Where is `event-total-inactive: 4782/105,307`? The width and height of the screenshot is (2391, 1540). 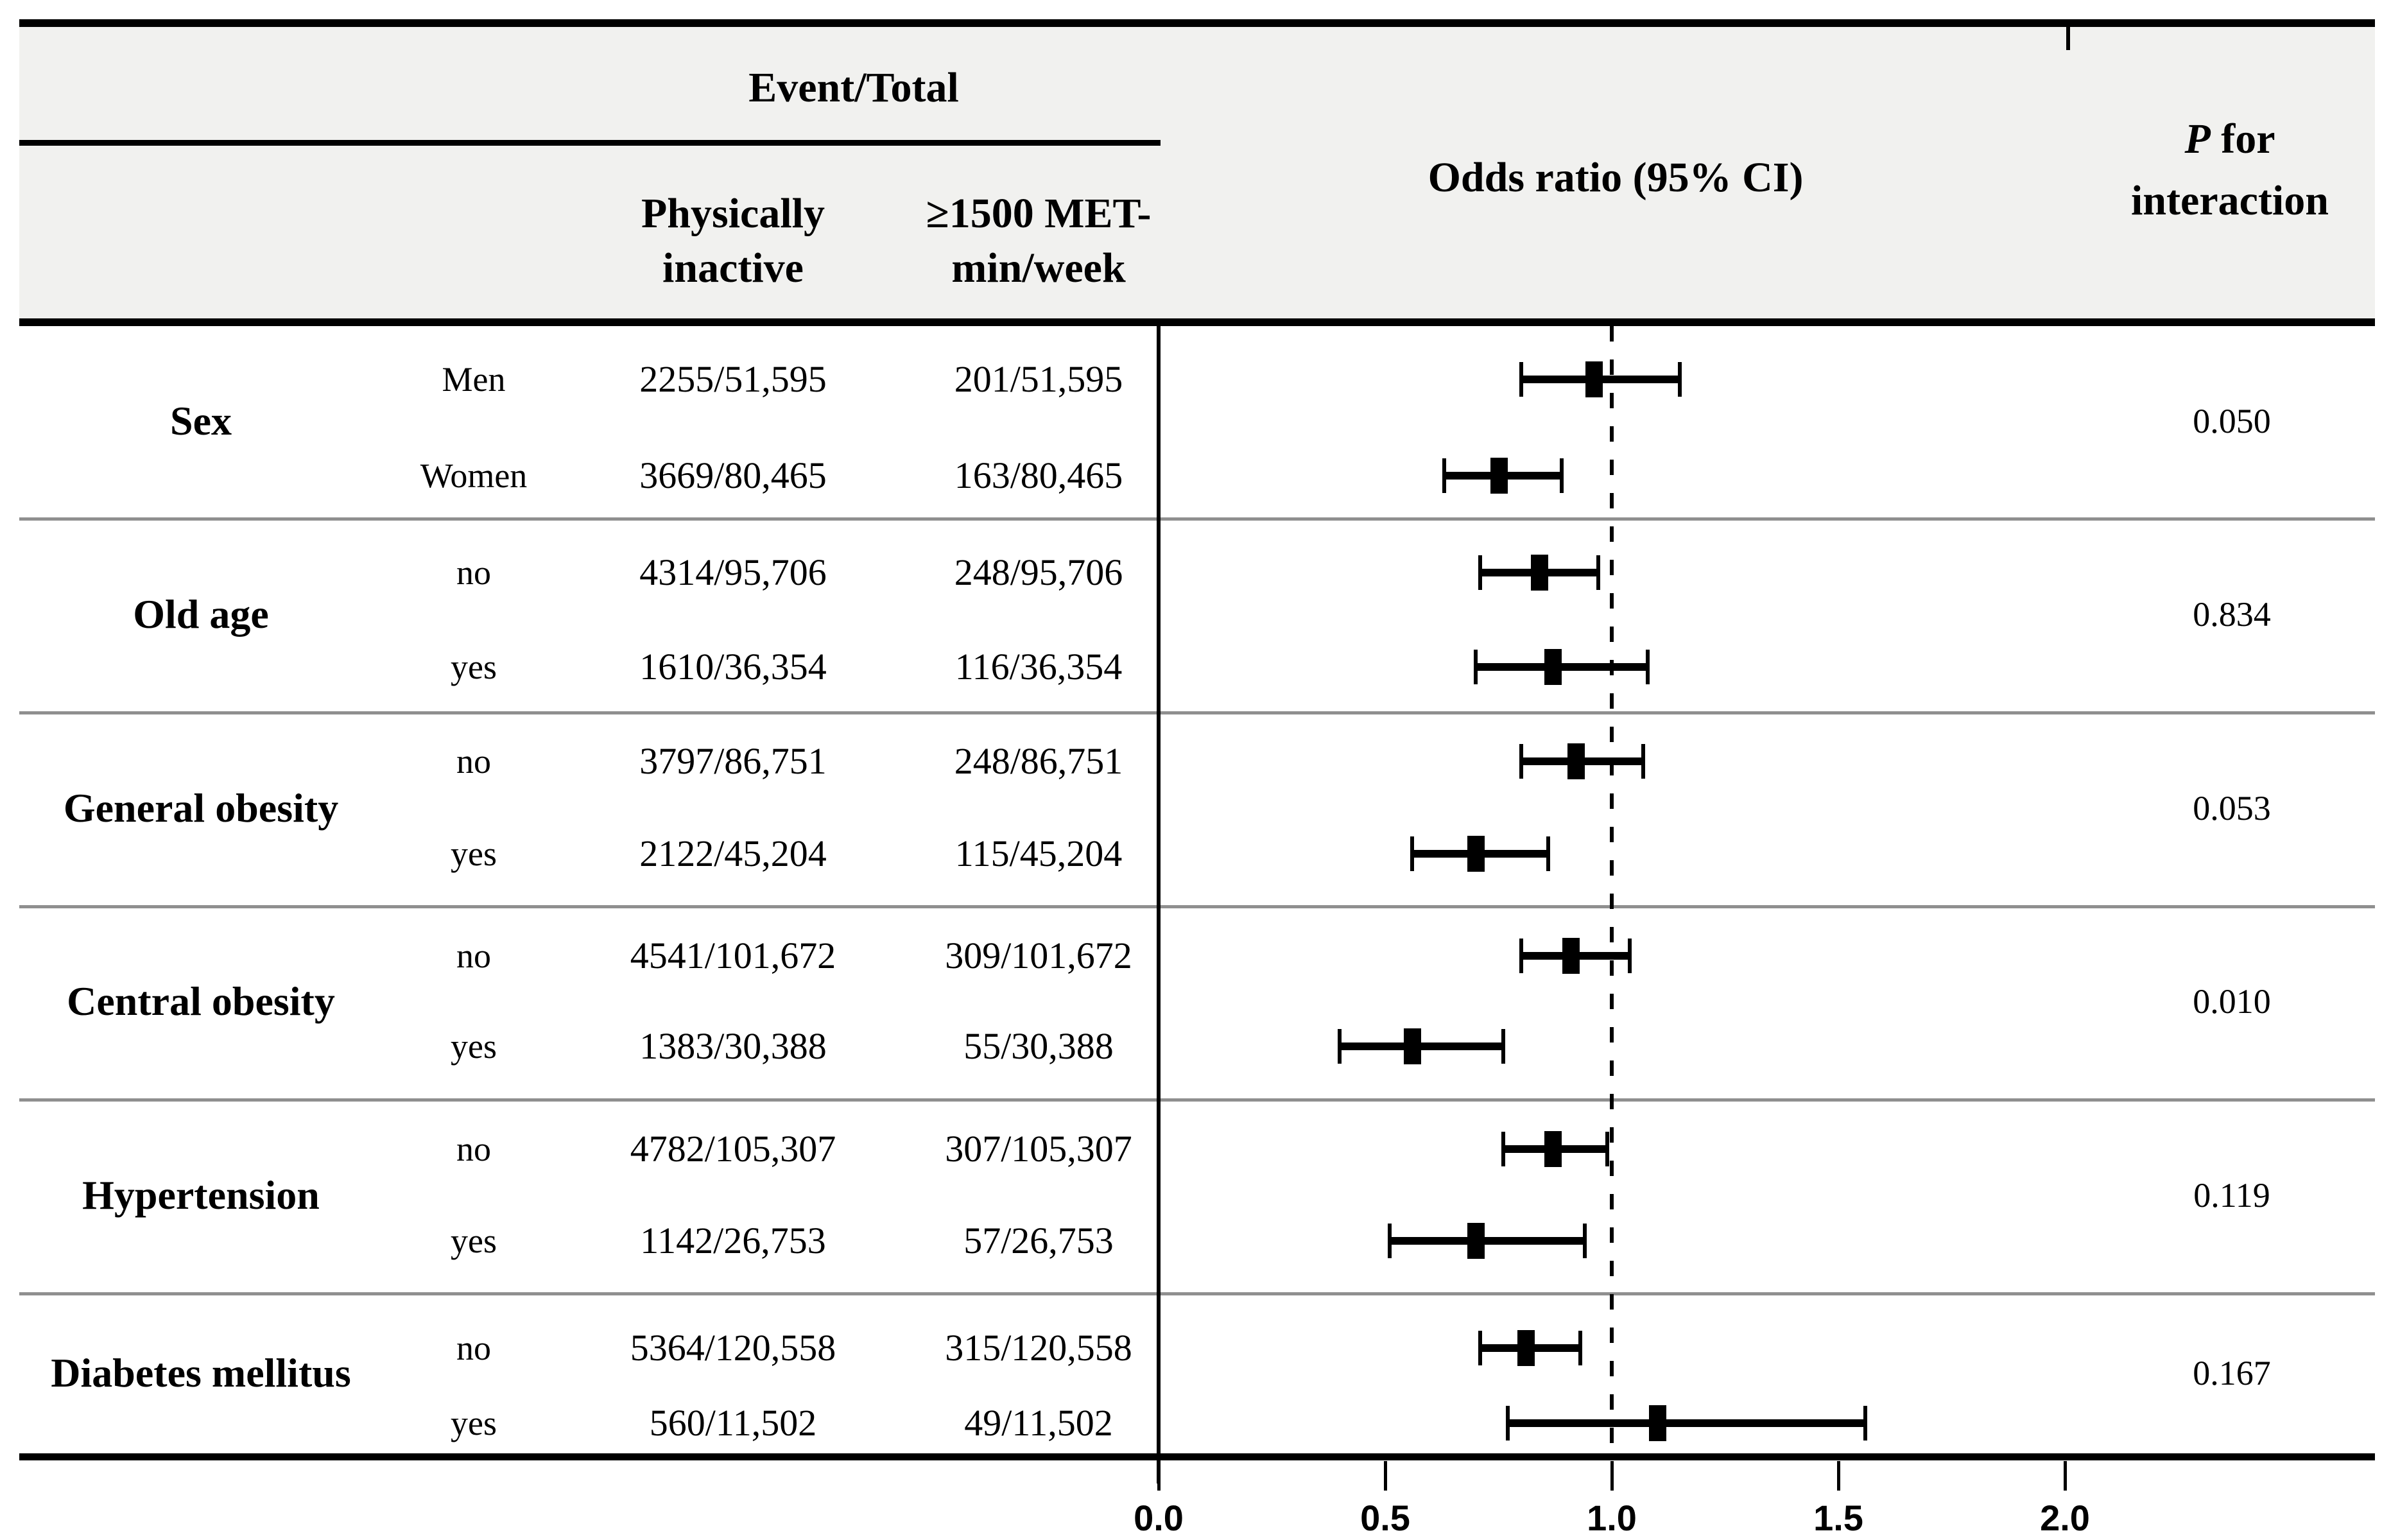 event-total-inactive: 4782/105,307 is located at coordinates (733, 1149).